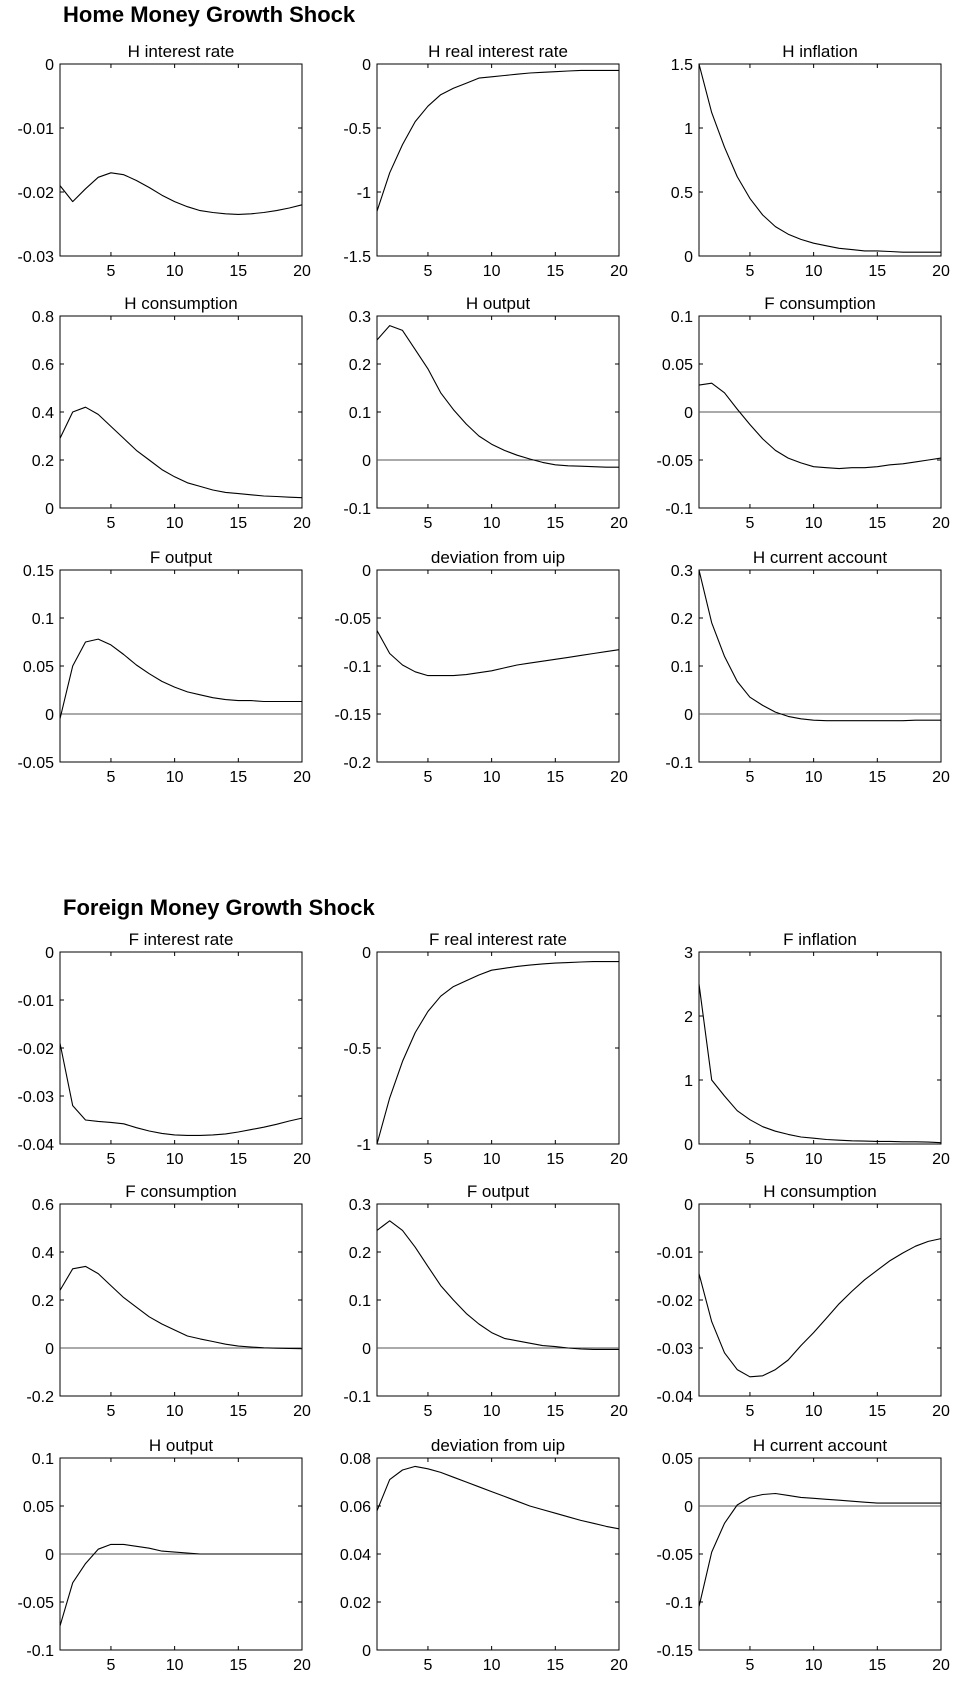 The image size is (968, 1692). I want to click on chart-8-axes-frame, so click(820, 666).